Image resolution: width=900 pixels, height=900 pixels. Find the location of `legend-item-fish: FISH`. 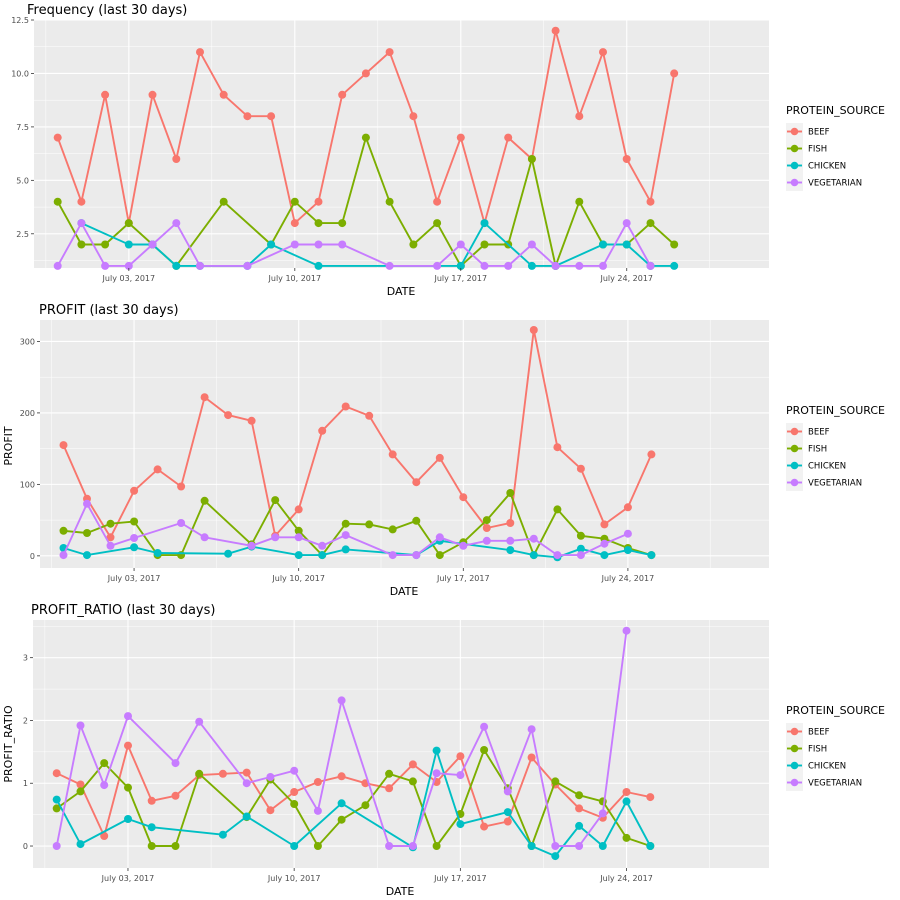

legend-item-fish: FISH is located at coordinates (806, 148).